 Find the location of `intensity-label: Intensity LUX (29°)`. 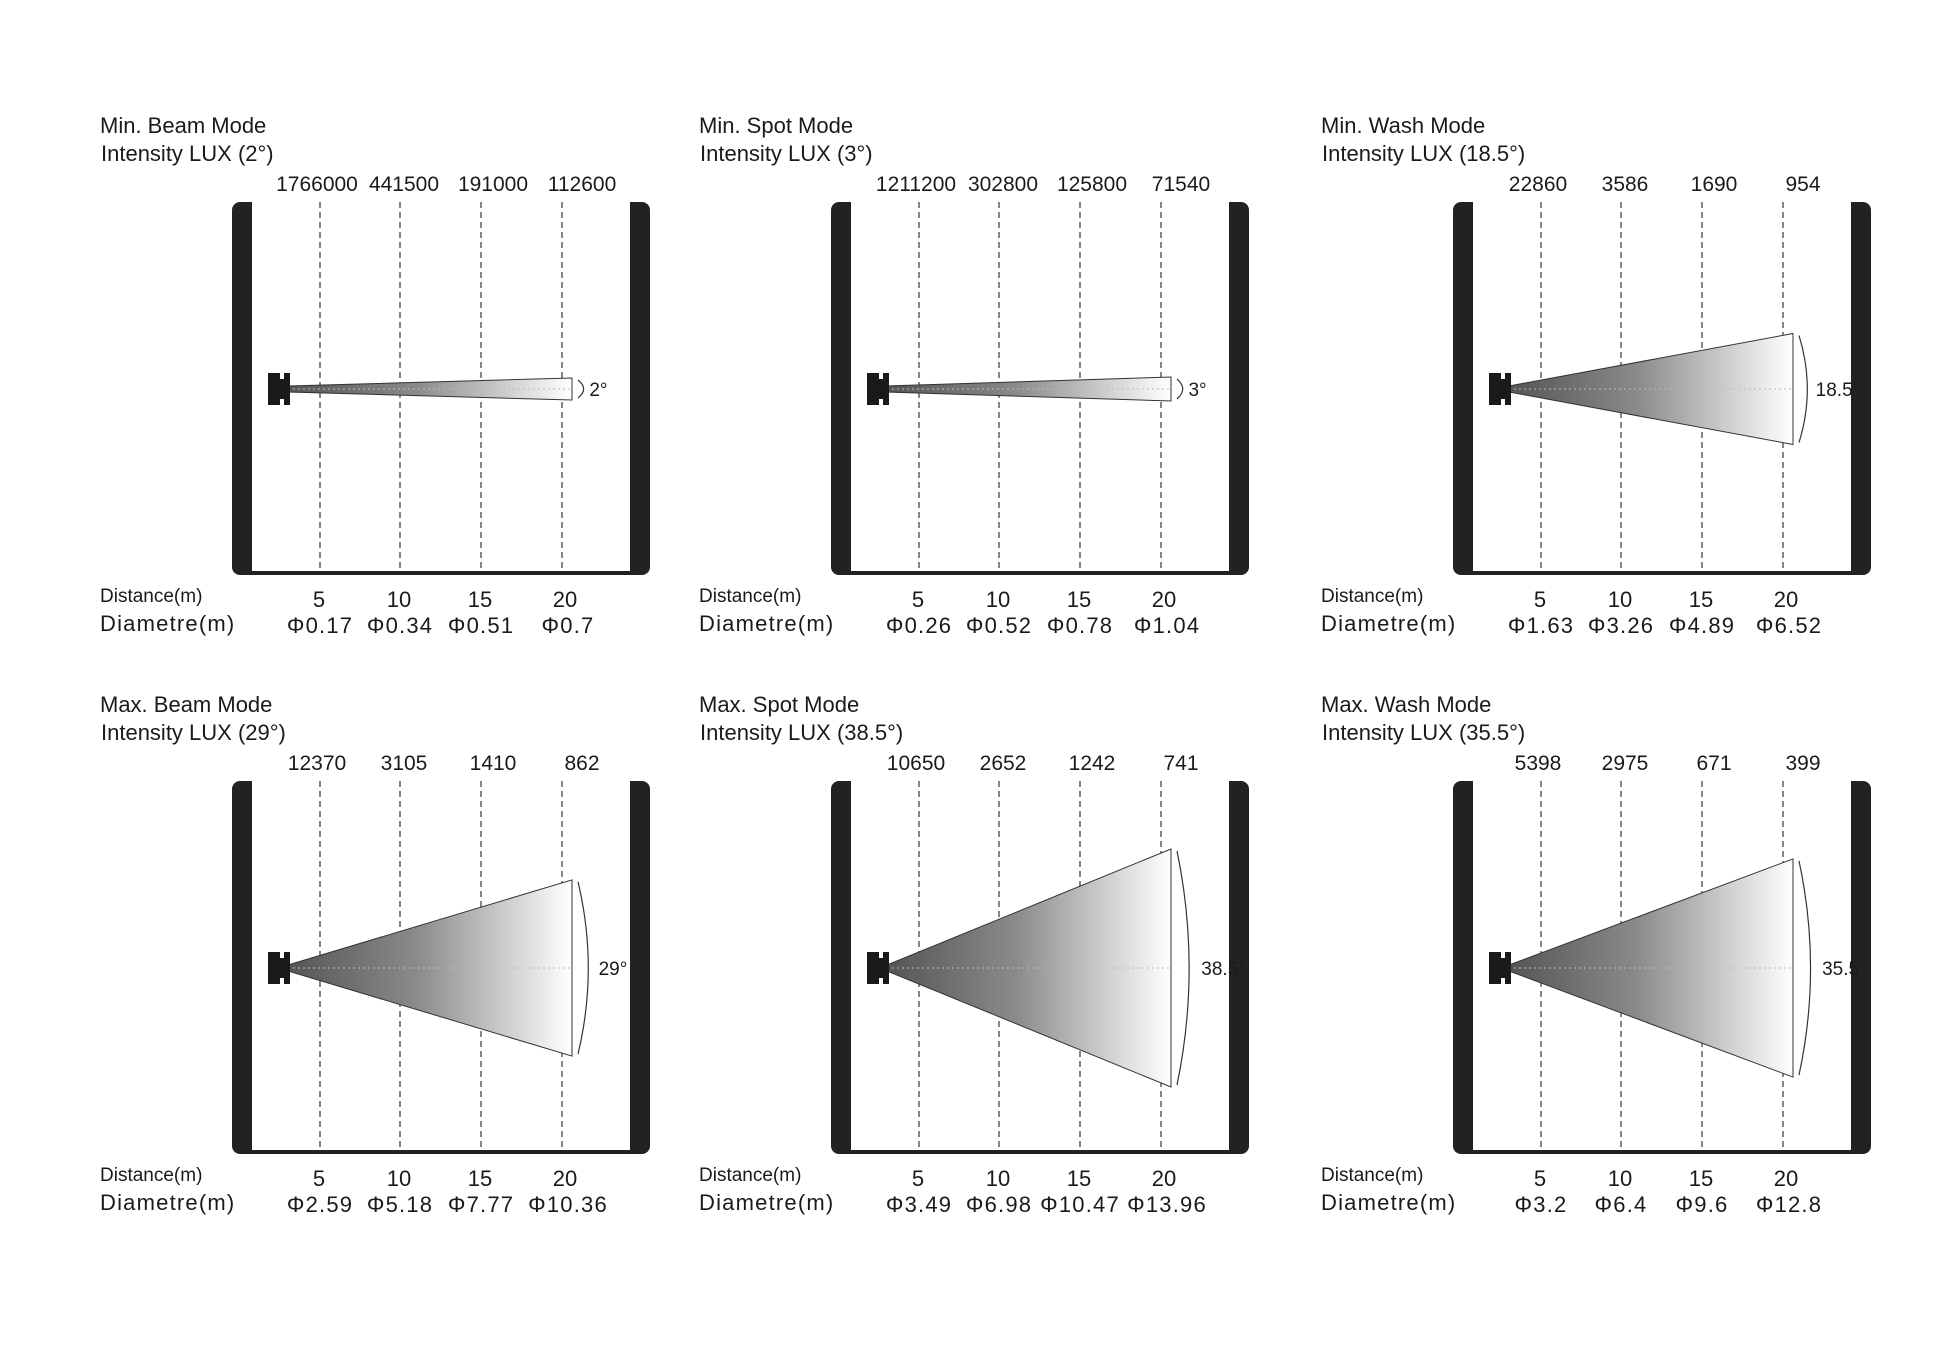

intensity-label: Intensity LUX (29°) is located at coordinates (193, 732).